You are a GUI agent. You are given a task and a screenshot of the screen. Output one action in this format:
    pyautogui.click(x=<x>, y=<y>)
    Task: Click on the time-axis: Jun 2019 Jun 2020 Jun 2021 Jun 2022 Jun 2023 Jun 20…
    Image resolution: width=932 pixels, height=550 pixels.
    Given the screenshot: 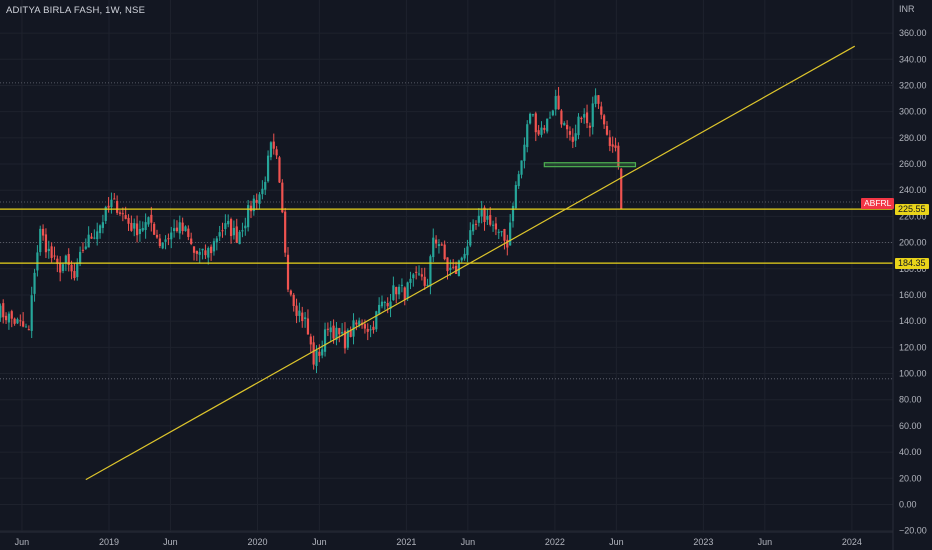 What is the action you would take?
    pyautogui.click(x=446, y=539)
    